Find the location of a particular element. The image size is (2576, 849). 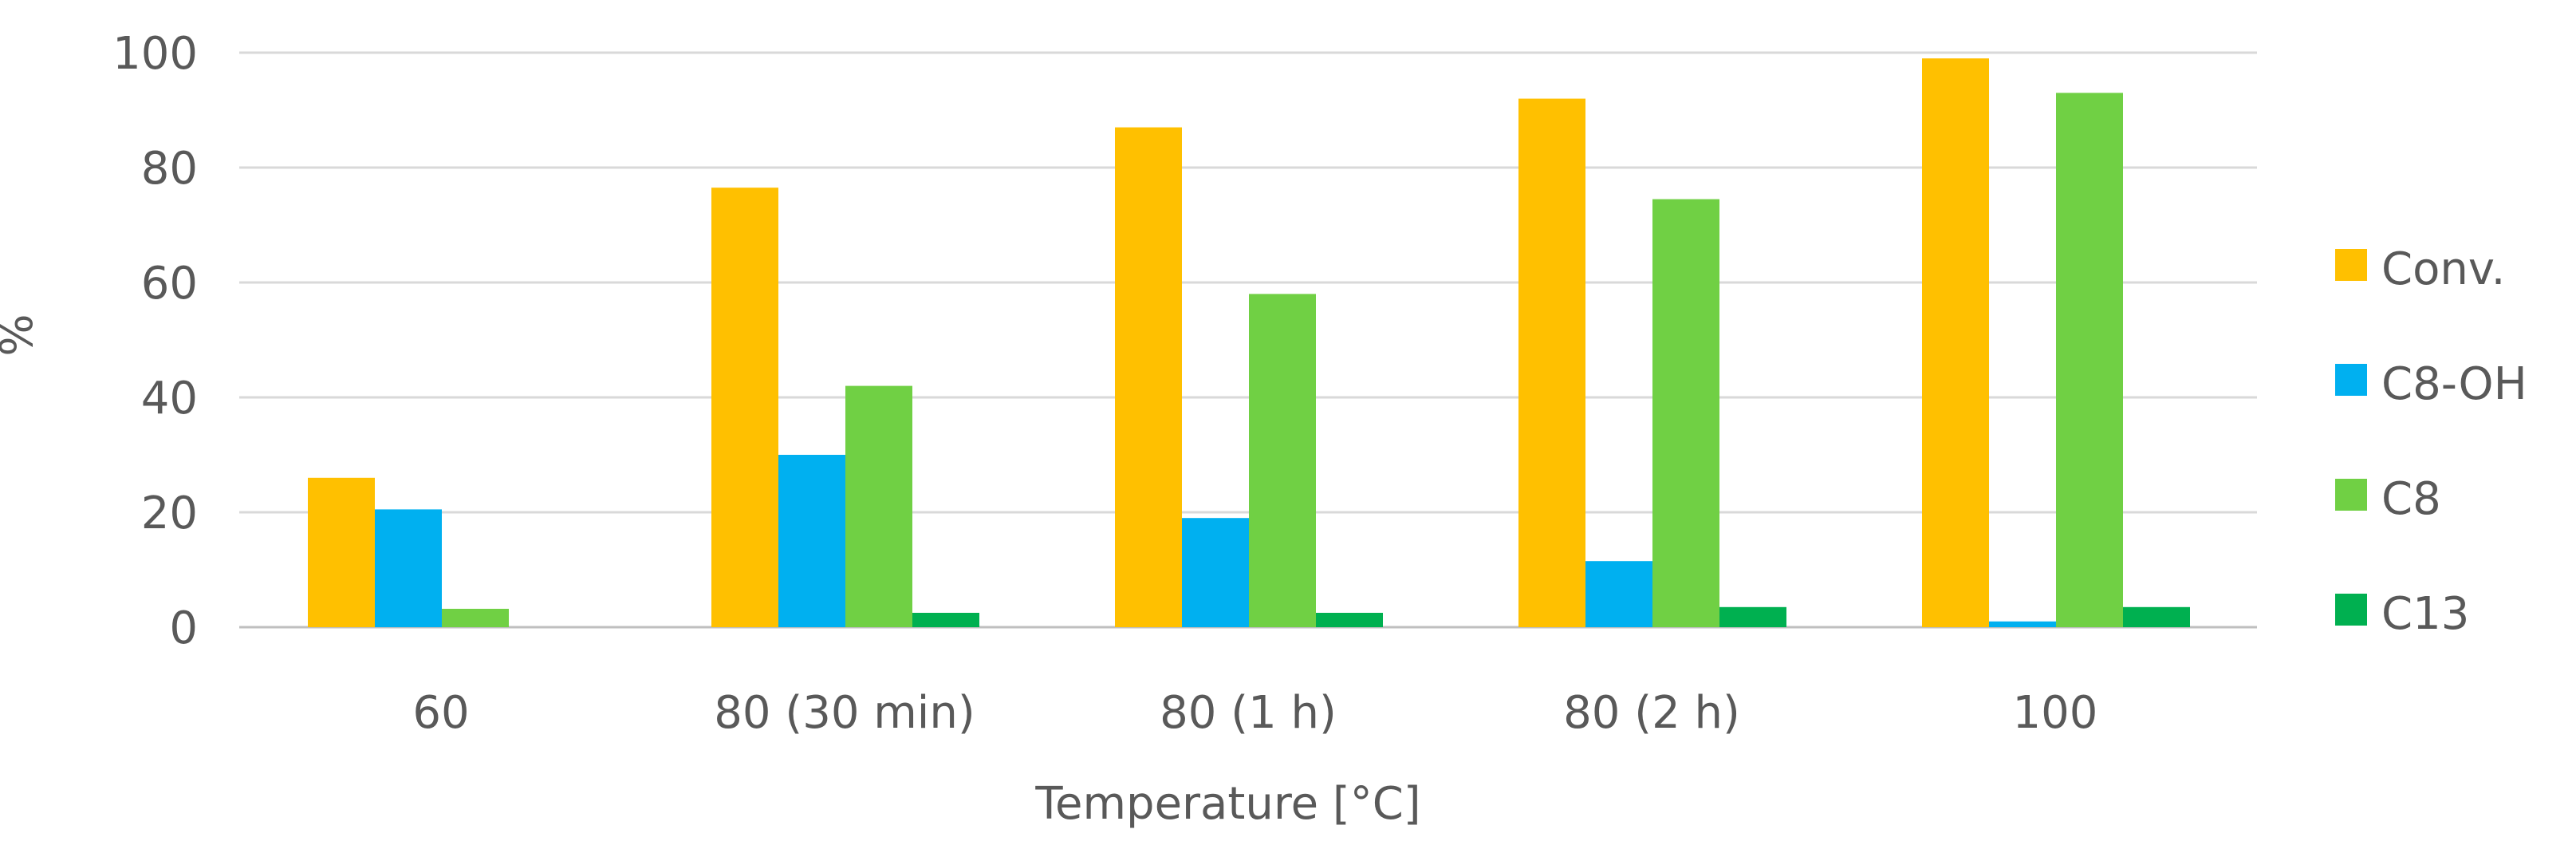

x-axis-label: Temperature [°C] is located at coordinates (1227, 804).